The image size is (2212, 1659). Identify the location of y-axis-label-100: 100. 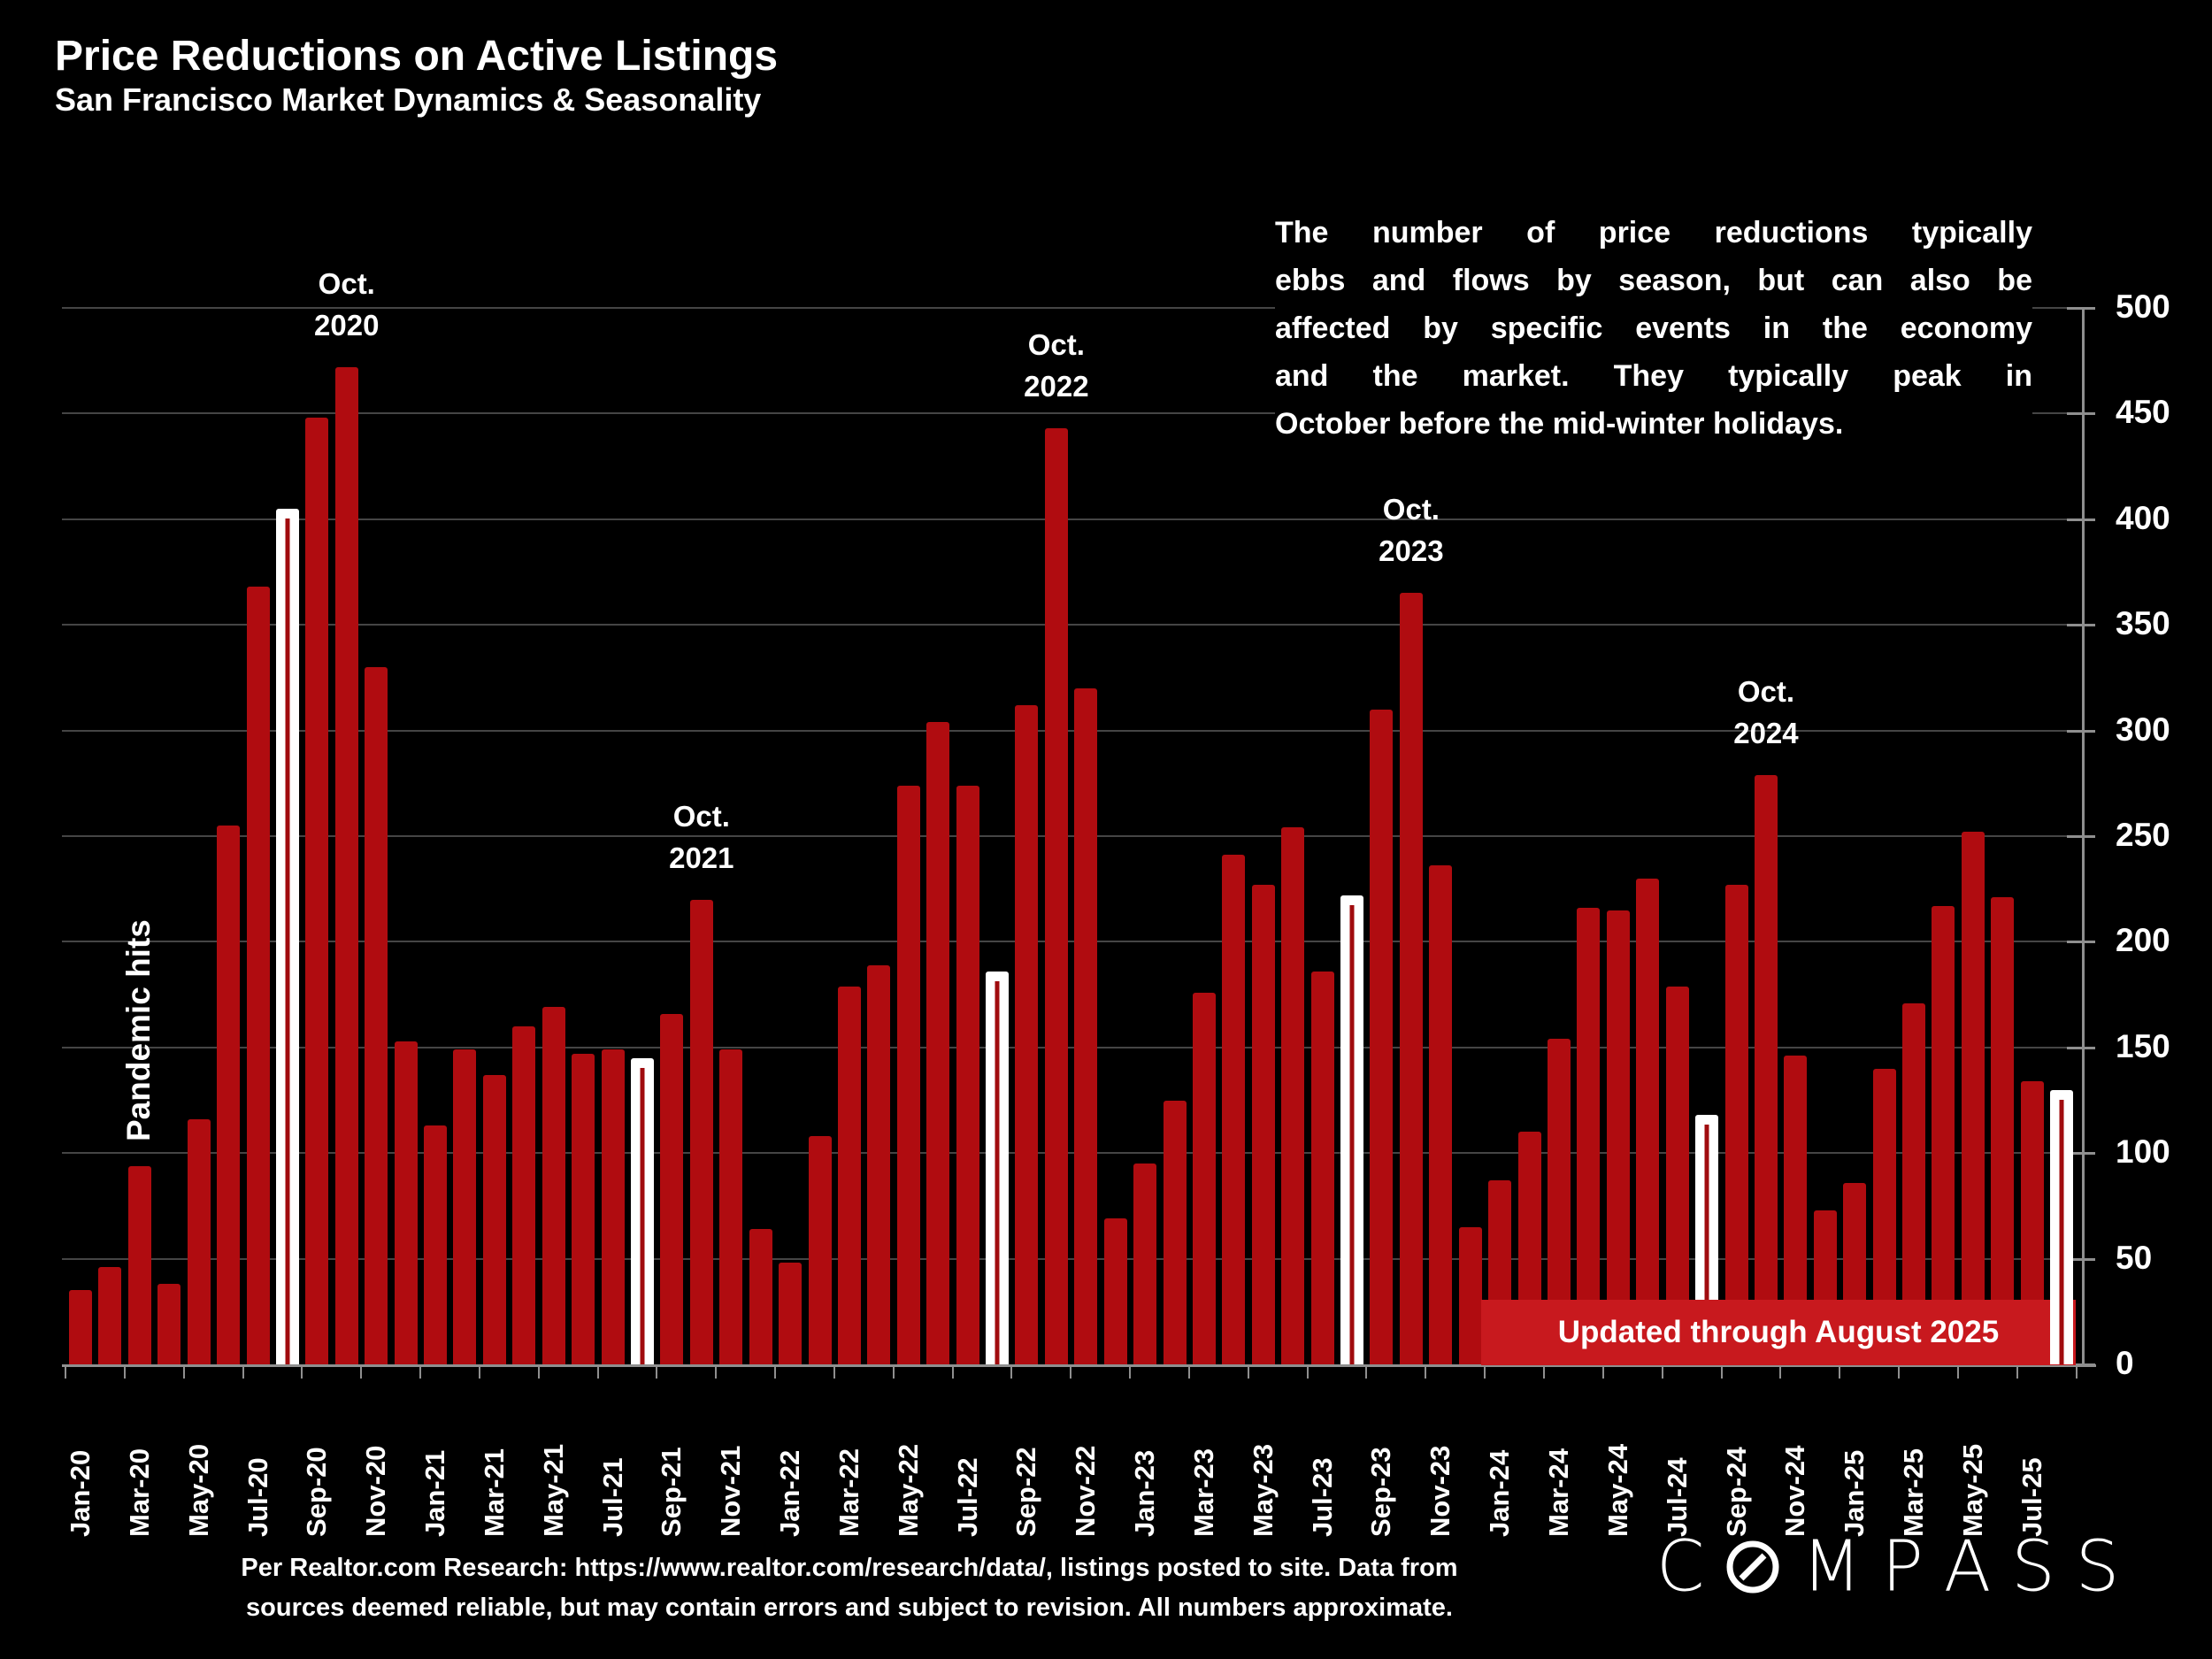
(2143, 1152).